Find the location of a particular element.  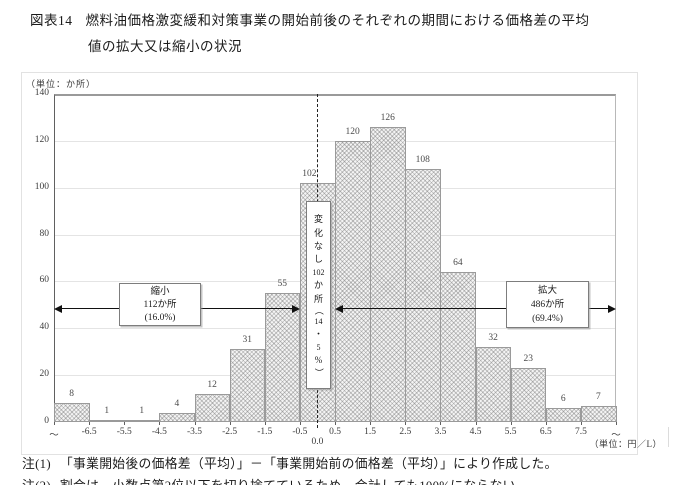

expand-count: 486か所 is located at coordinates (547, 305).